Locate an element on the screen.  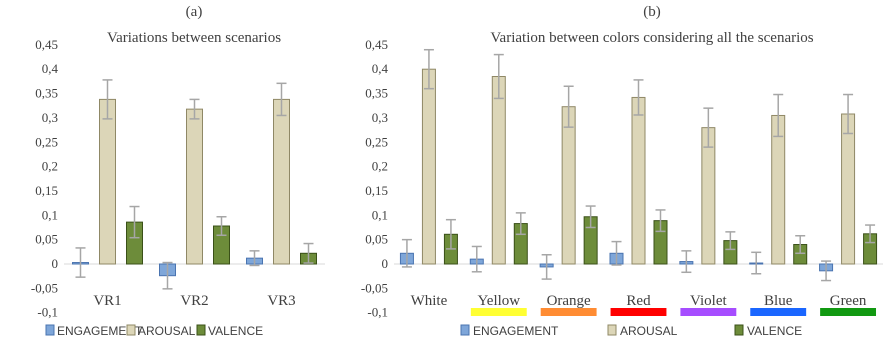
panel-a-ytick: 0,45 is located at coordinates (46, 44).